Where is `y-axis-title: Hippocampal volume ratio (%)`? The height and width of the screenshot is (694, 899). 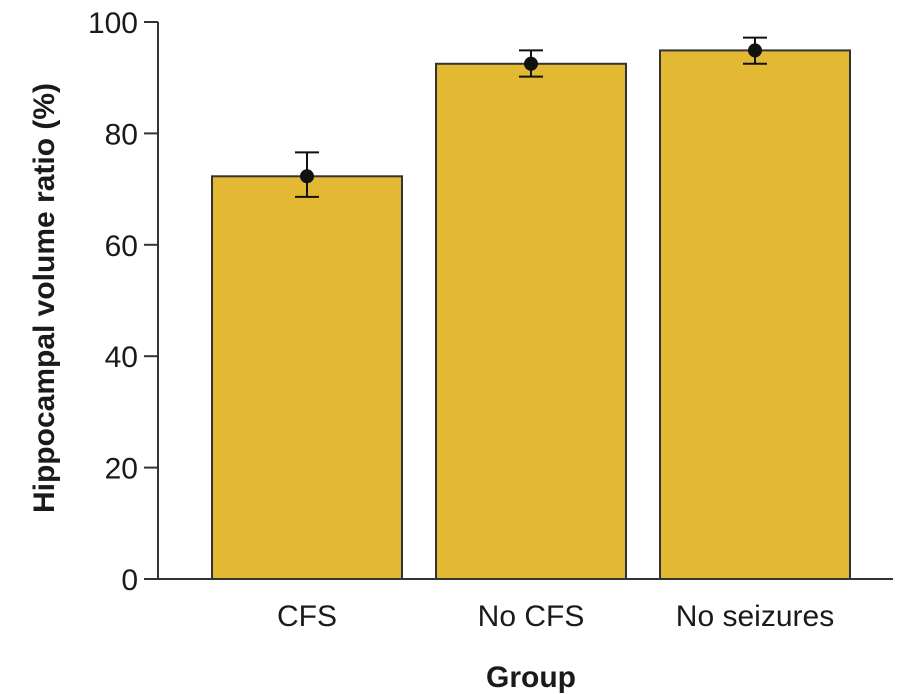
y-axis-title: Hippocampal volume ratio (%) is located at coordinates (44, 298).